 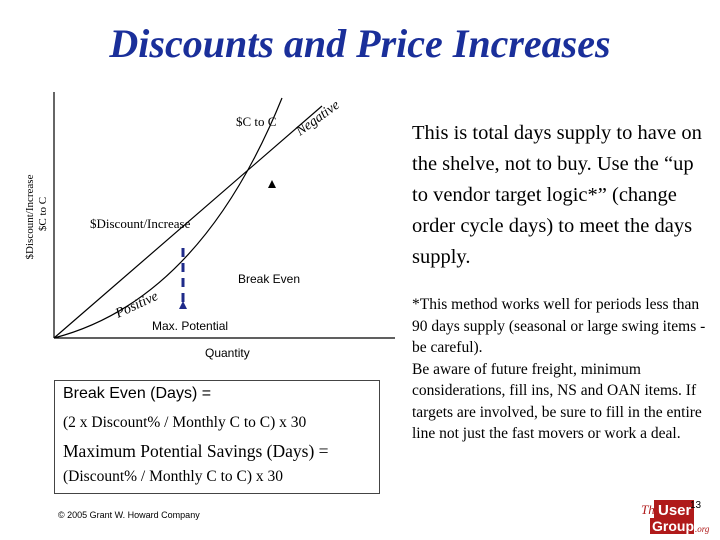 I want to click on c-to-c-label: $C to C, so click(x=256, y=121).